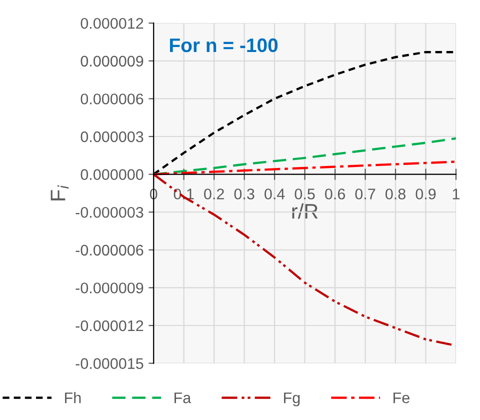  I want to click on y-axis-title: F$_{i}$, so click(59, 192).